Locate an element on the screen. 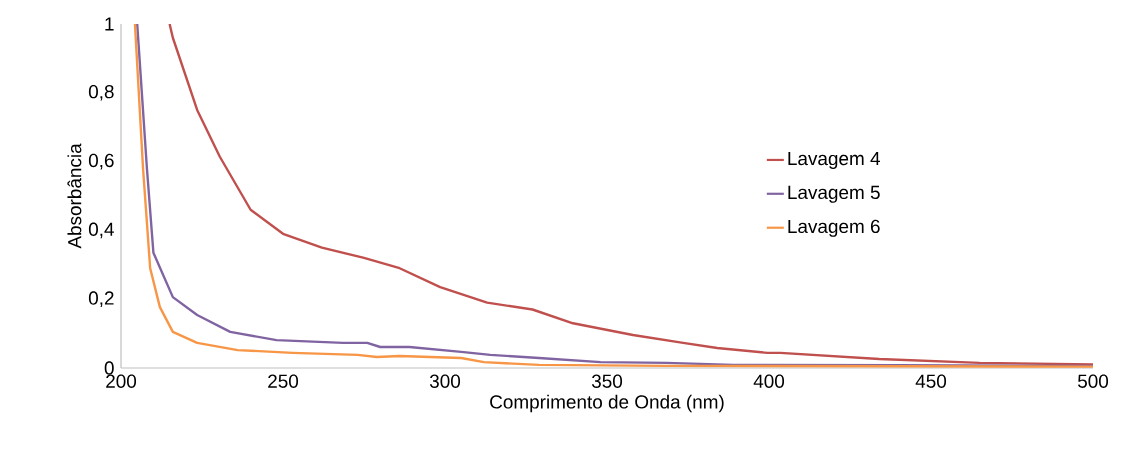 This screenshot has width=1124, height=451. legend-label: Lavagem 5 is located at coordinates (834, 194).